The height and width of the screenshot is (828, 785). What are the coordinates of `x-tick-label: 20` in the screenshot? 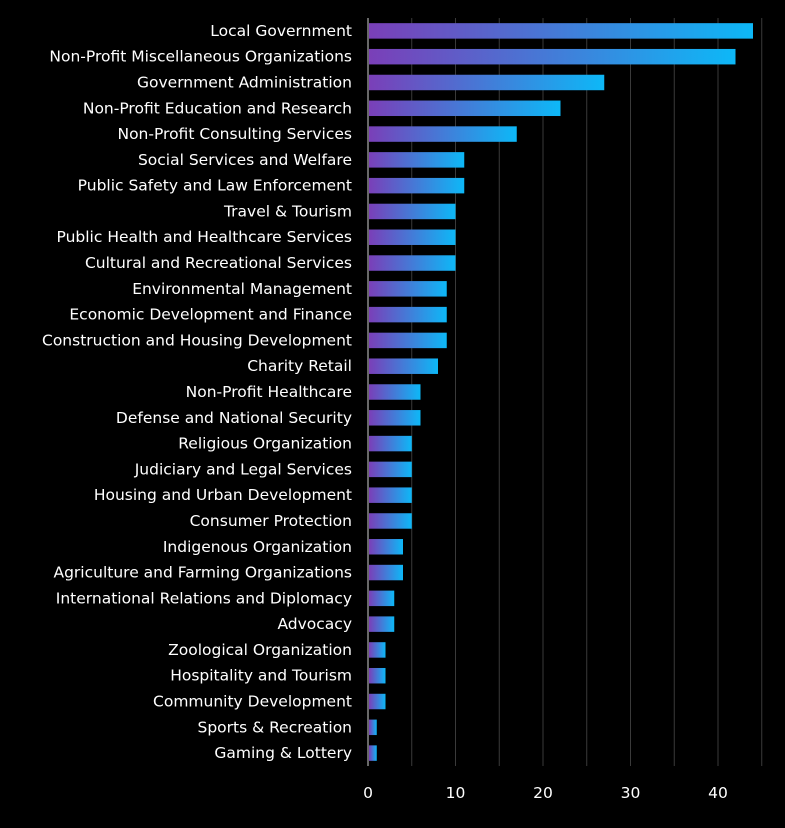 It's located at (543, 793).